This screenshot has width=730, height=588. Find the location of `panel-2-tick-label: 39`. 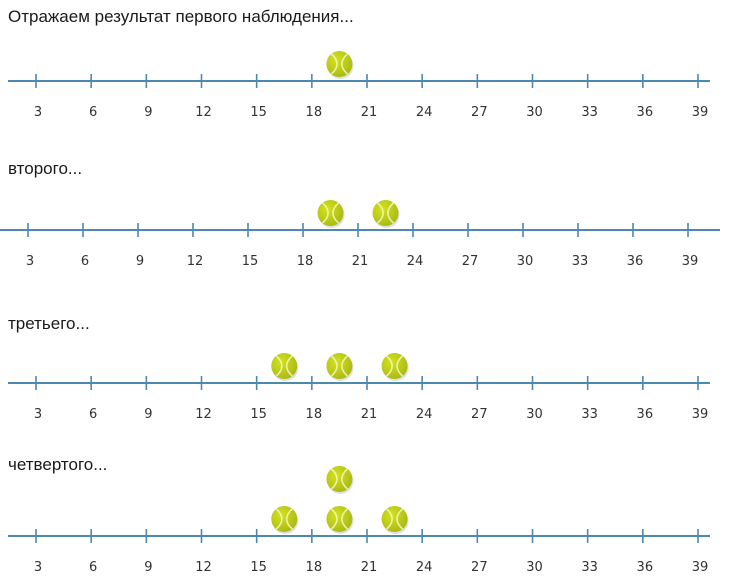

panel-2-tick-label: 39 is located at coordinates (690, 261).